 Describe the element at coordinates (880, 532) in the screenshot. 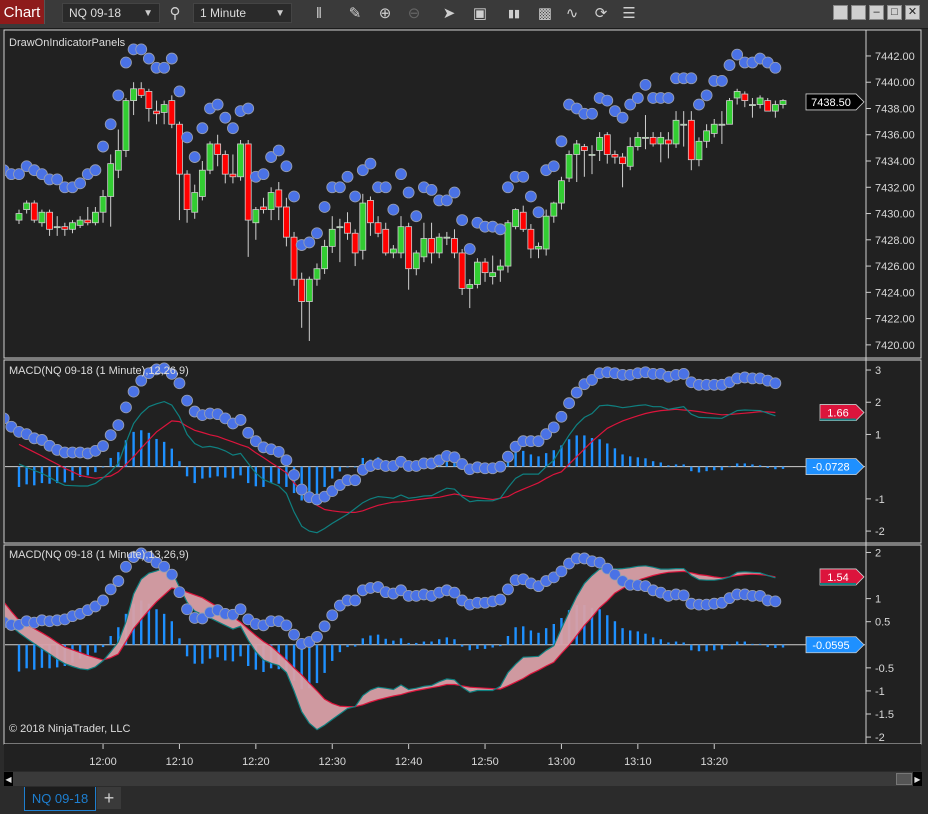

I see `macd1-tick-label: -2` at that location.